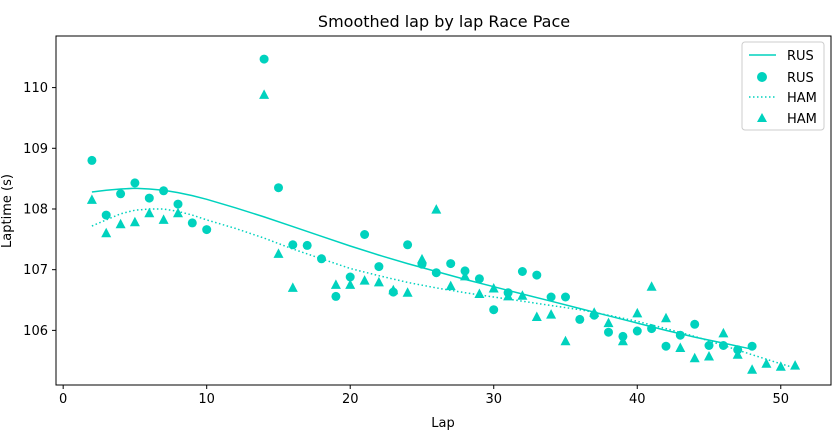  I want to click on legend-ham-marker-swatch, so click(762, 117).